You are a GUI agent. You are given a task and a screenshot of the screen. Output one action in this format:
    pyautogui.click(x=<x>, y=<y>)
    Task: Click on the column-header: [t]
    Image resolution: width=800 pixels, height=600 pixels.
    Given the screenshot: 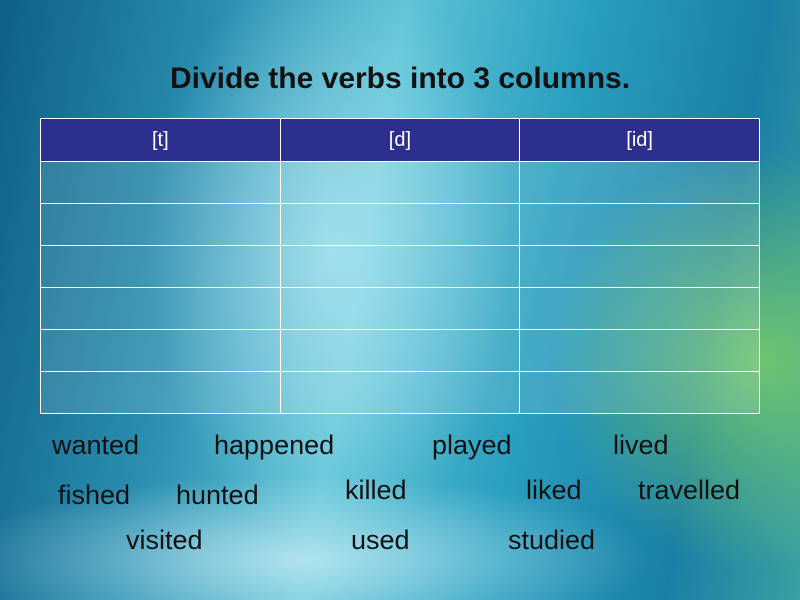 What is the action you would take?
    pyautogui.click(x=160, y=140)
    